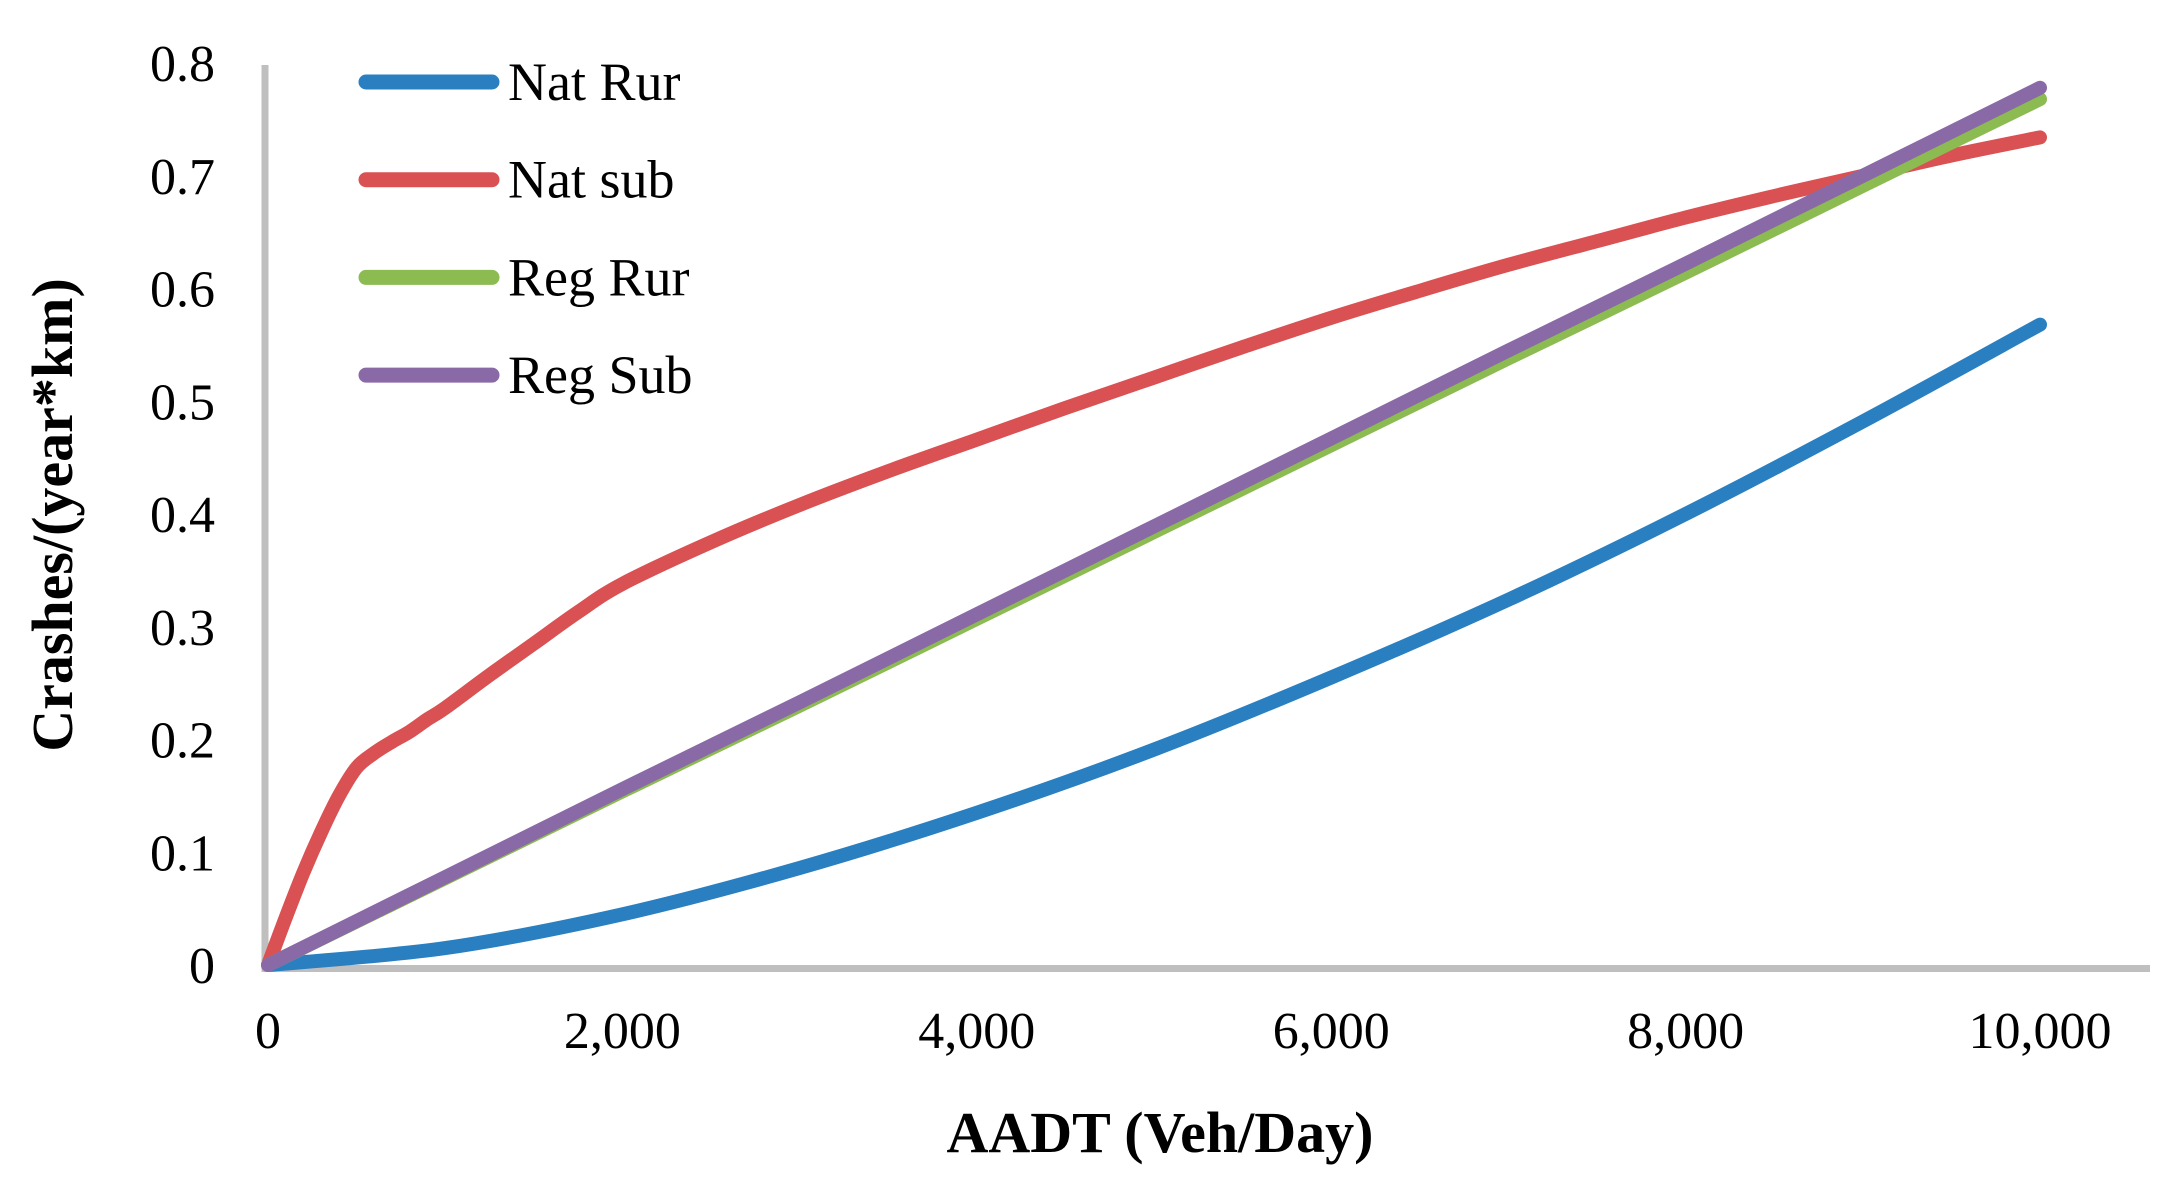 This screenshot has width=2160, height=1193. What do you see at coordinates (594, 82) in the screenshot?
I see `legend-label-nat-rur: Nat Rur` at bounding box center [594, 82].